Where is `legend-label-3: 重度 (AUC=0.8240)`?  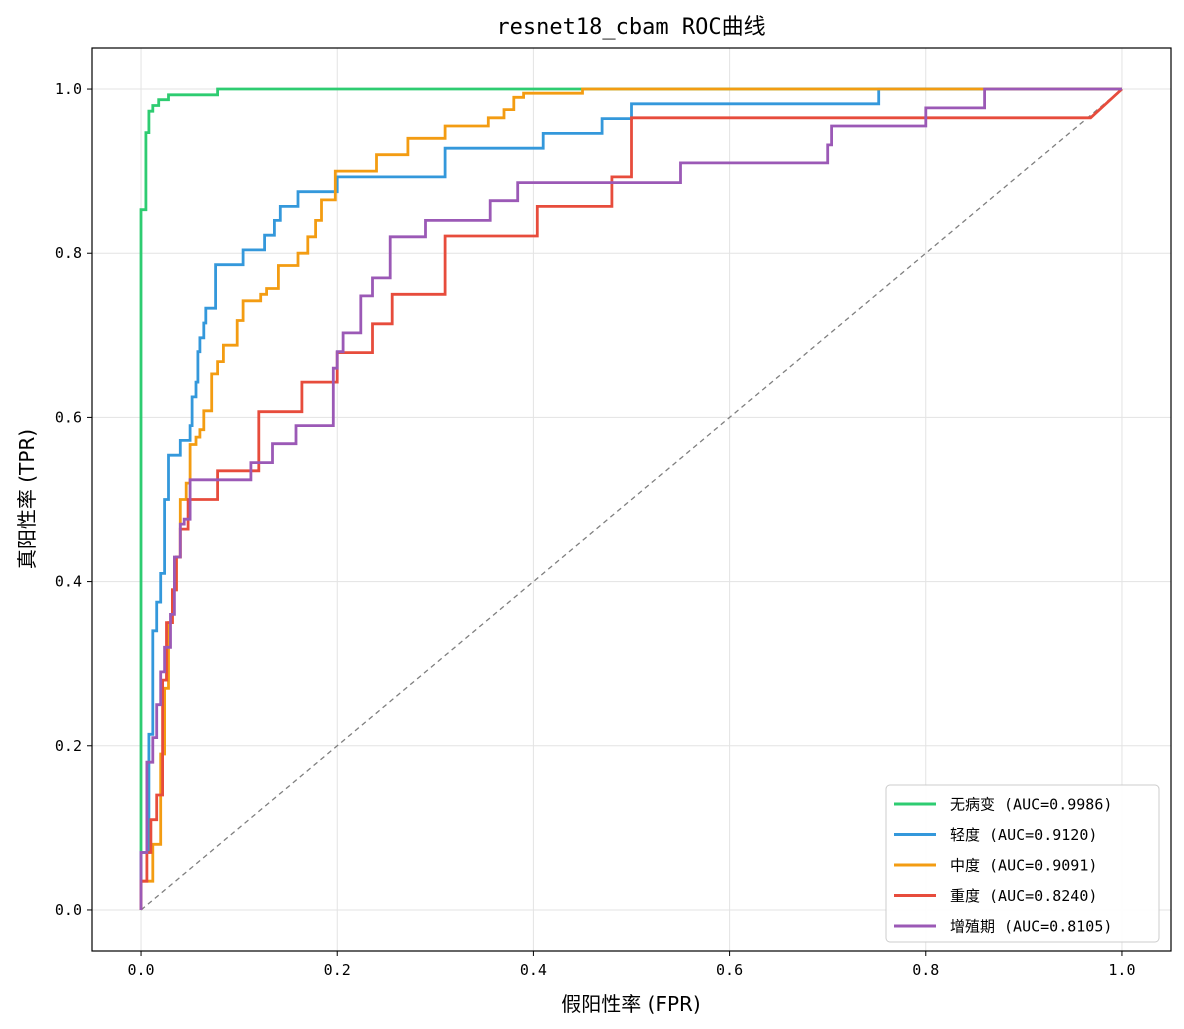
legend-label-3: 重度 (AUC=0.8240) is located at coordinates (1023, 896).